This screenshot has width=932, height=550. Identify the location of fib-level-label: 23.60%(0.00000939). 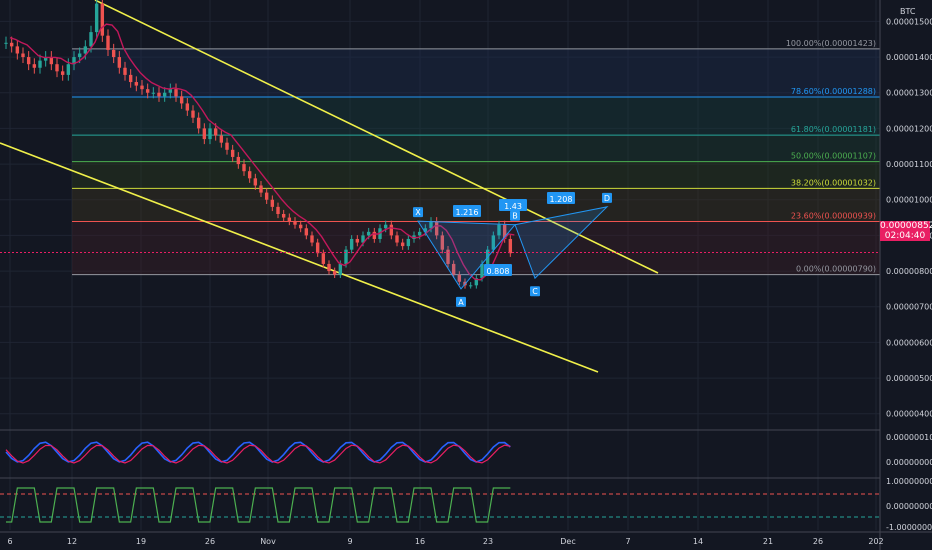
(833, 215).